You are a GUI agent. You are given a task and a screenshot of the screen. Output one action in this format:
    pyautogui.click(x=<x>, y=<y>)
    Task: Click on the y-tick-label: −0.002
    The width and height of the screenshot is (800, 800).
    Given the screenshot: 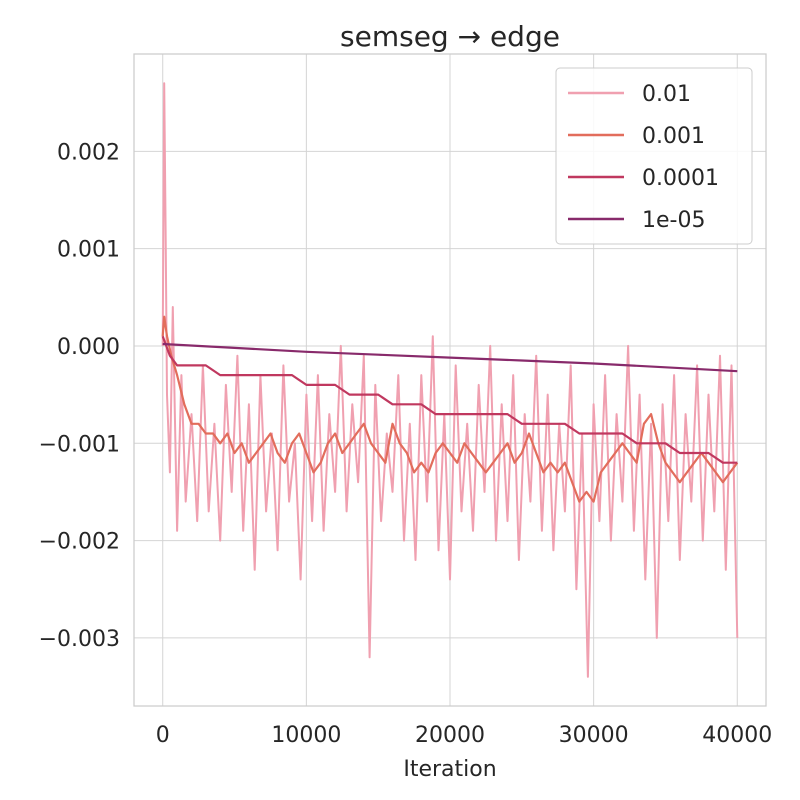 What is the action you would take?
    pyautogui.click(x=79, y=542)
    